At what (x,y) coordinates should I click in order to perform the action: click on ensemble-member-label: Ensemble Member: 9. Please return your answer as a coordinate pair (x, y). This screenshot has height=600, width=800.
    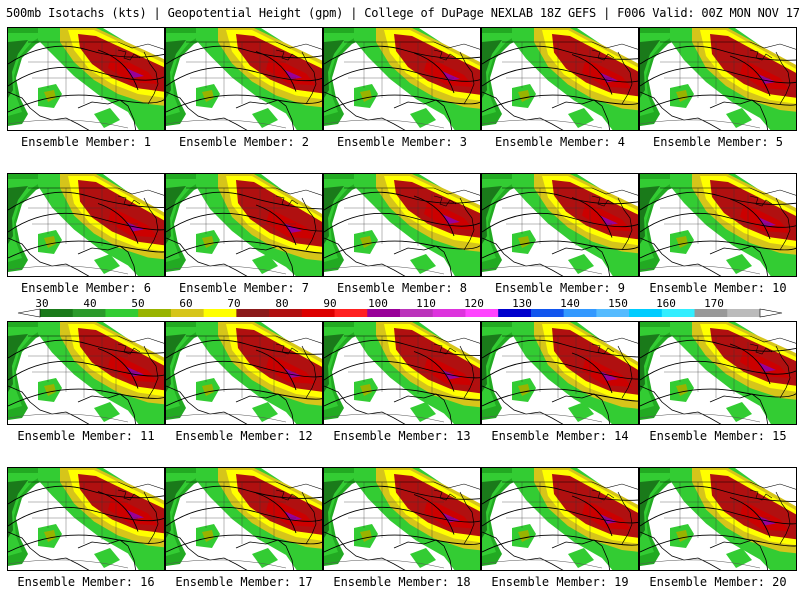
    Looking at the image, I should click on (560, 288).